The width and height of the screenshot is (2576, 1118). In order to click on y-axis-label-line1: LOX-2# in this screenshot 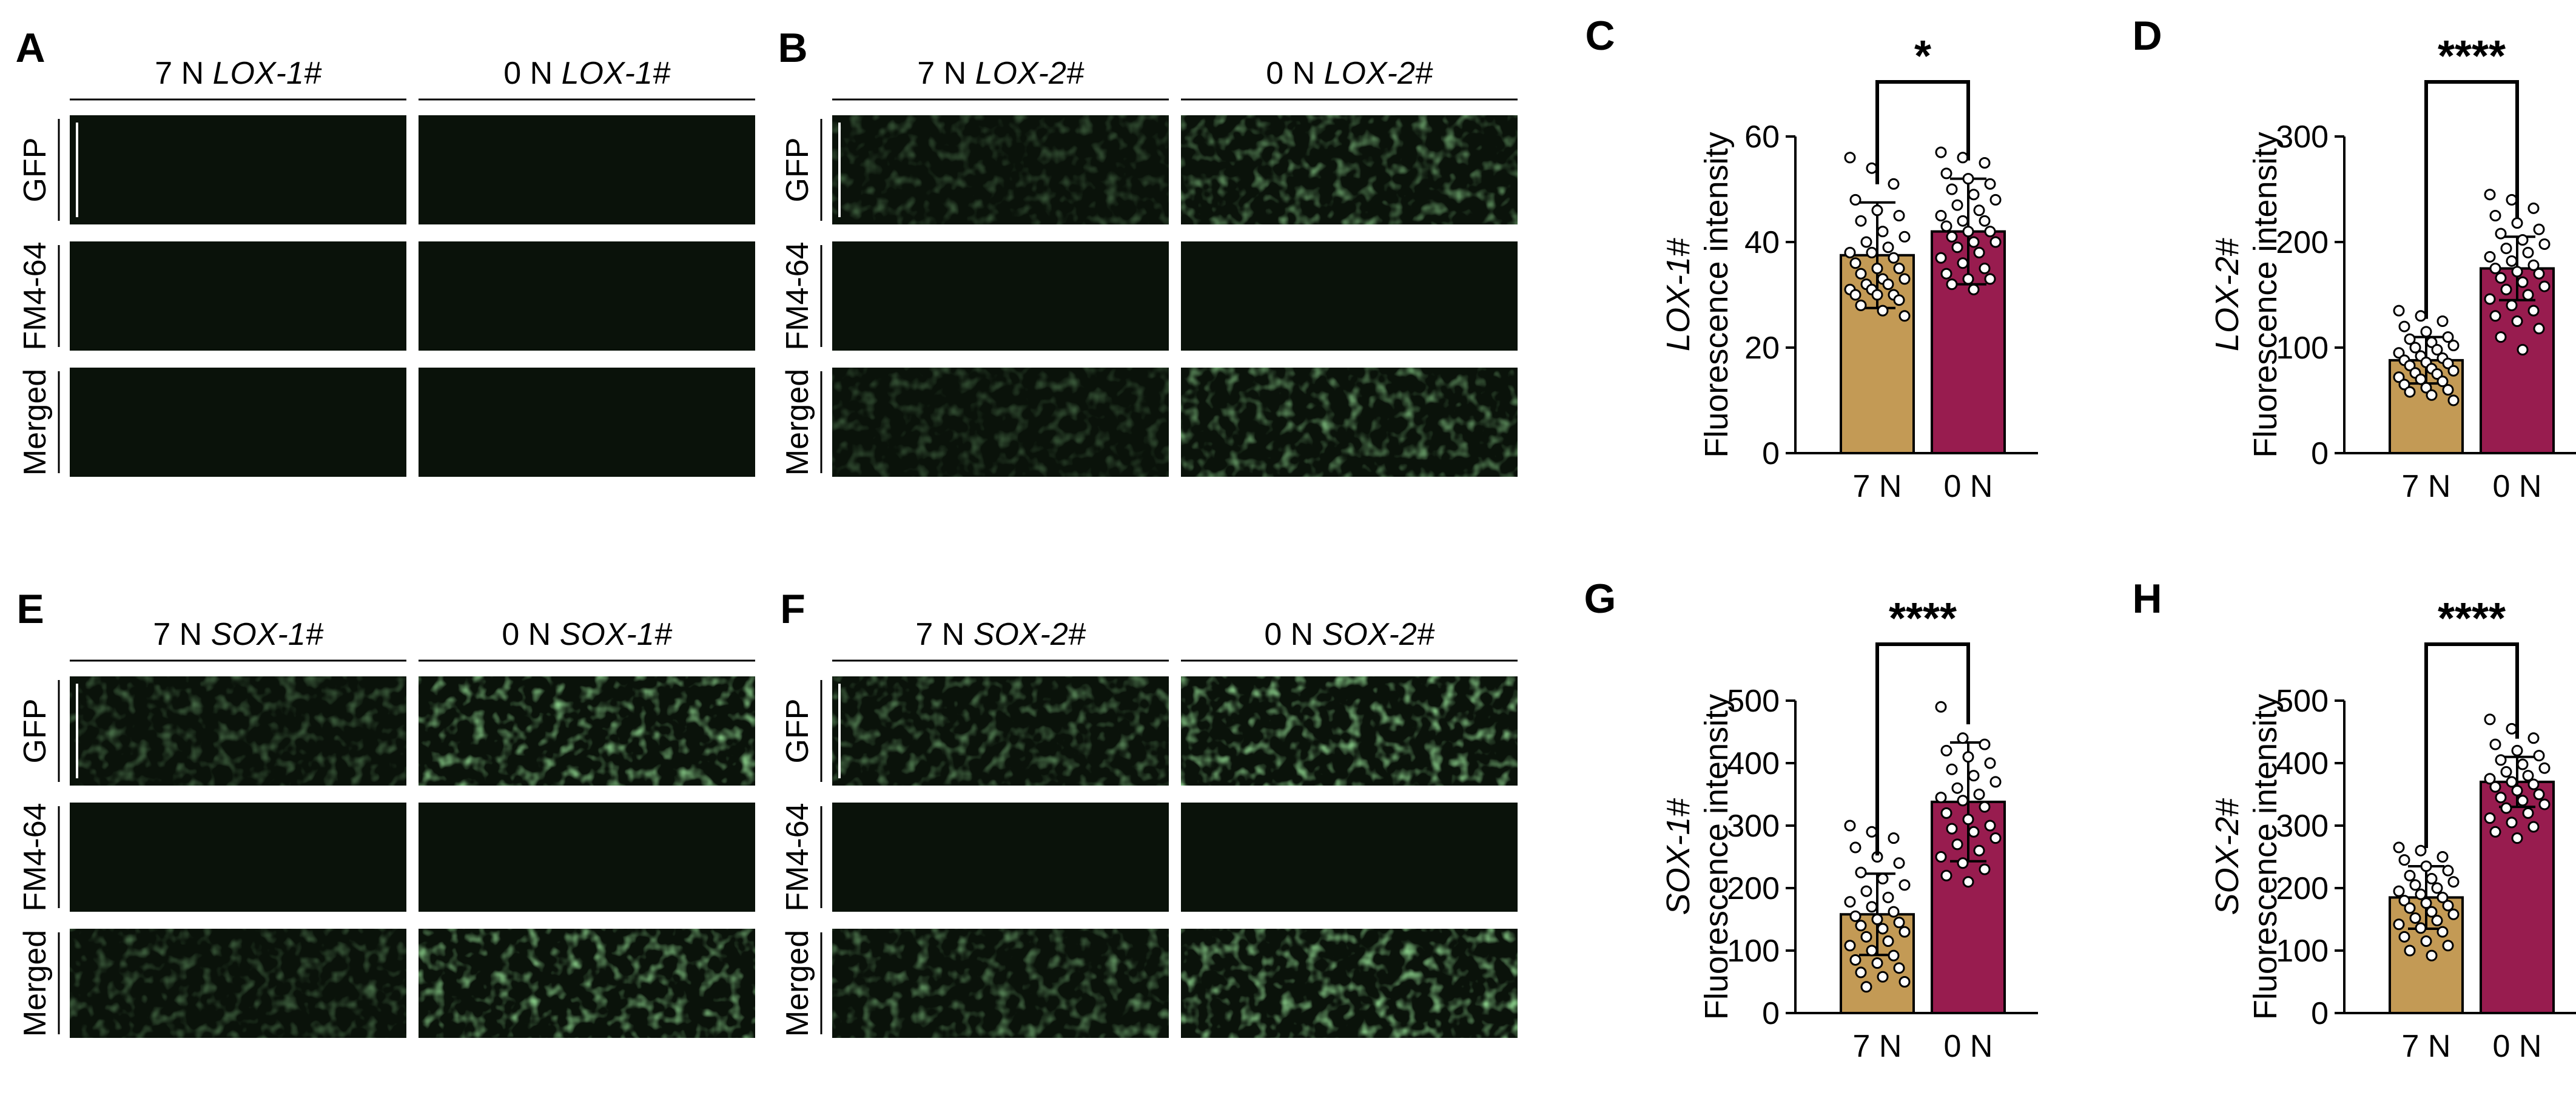, I will do `click(2227, 294)`.